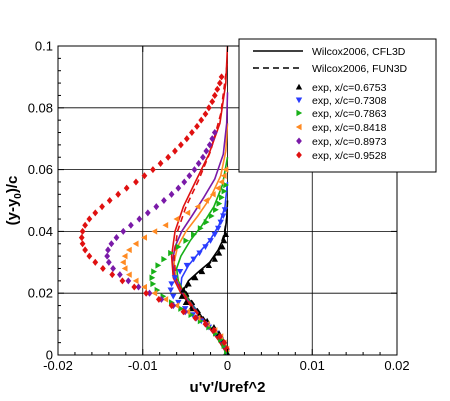  I want to click on x-tick-label: -0.02, so click(58, 365).